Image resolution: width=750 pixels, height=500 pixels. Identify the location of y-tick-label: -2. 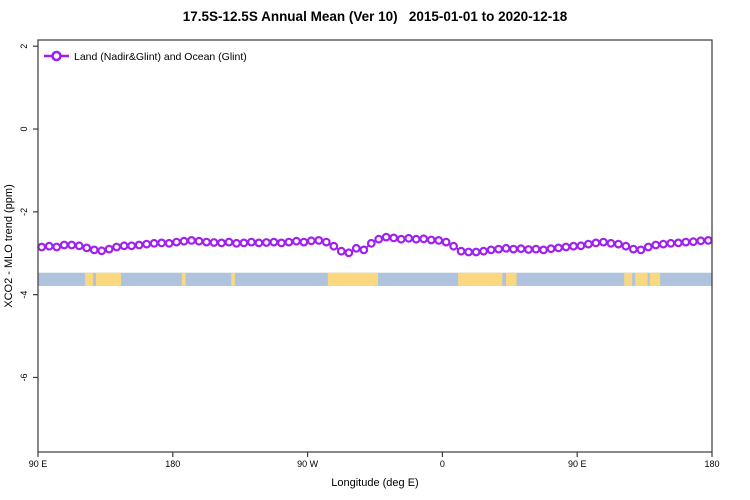
(24, 212).